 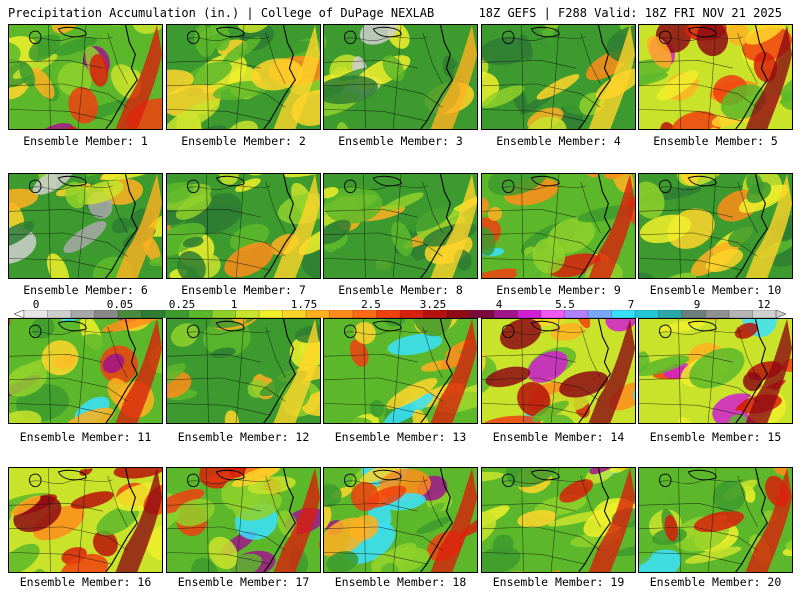 I want to click on colorbar-legend: 0 0.05 0.25 1 1.75 2.5 3.25 4 5.5 7 9 12, so click(x=400, y=309).